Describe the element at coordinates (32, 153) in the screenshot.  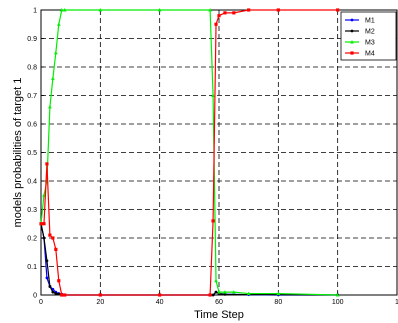
I see `y-tick-label: 0.5` at that location.